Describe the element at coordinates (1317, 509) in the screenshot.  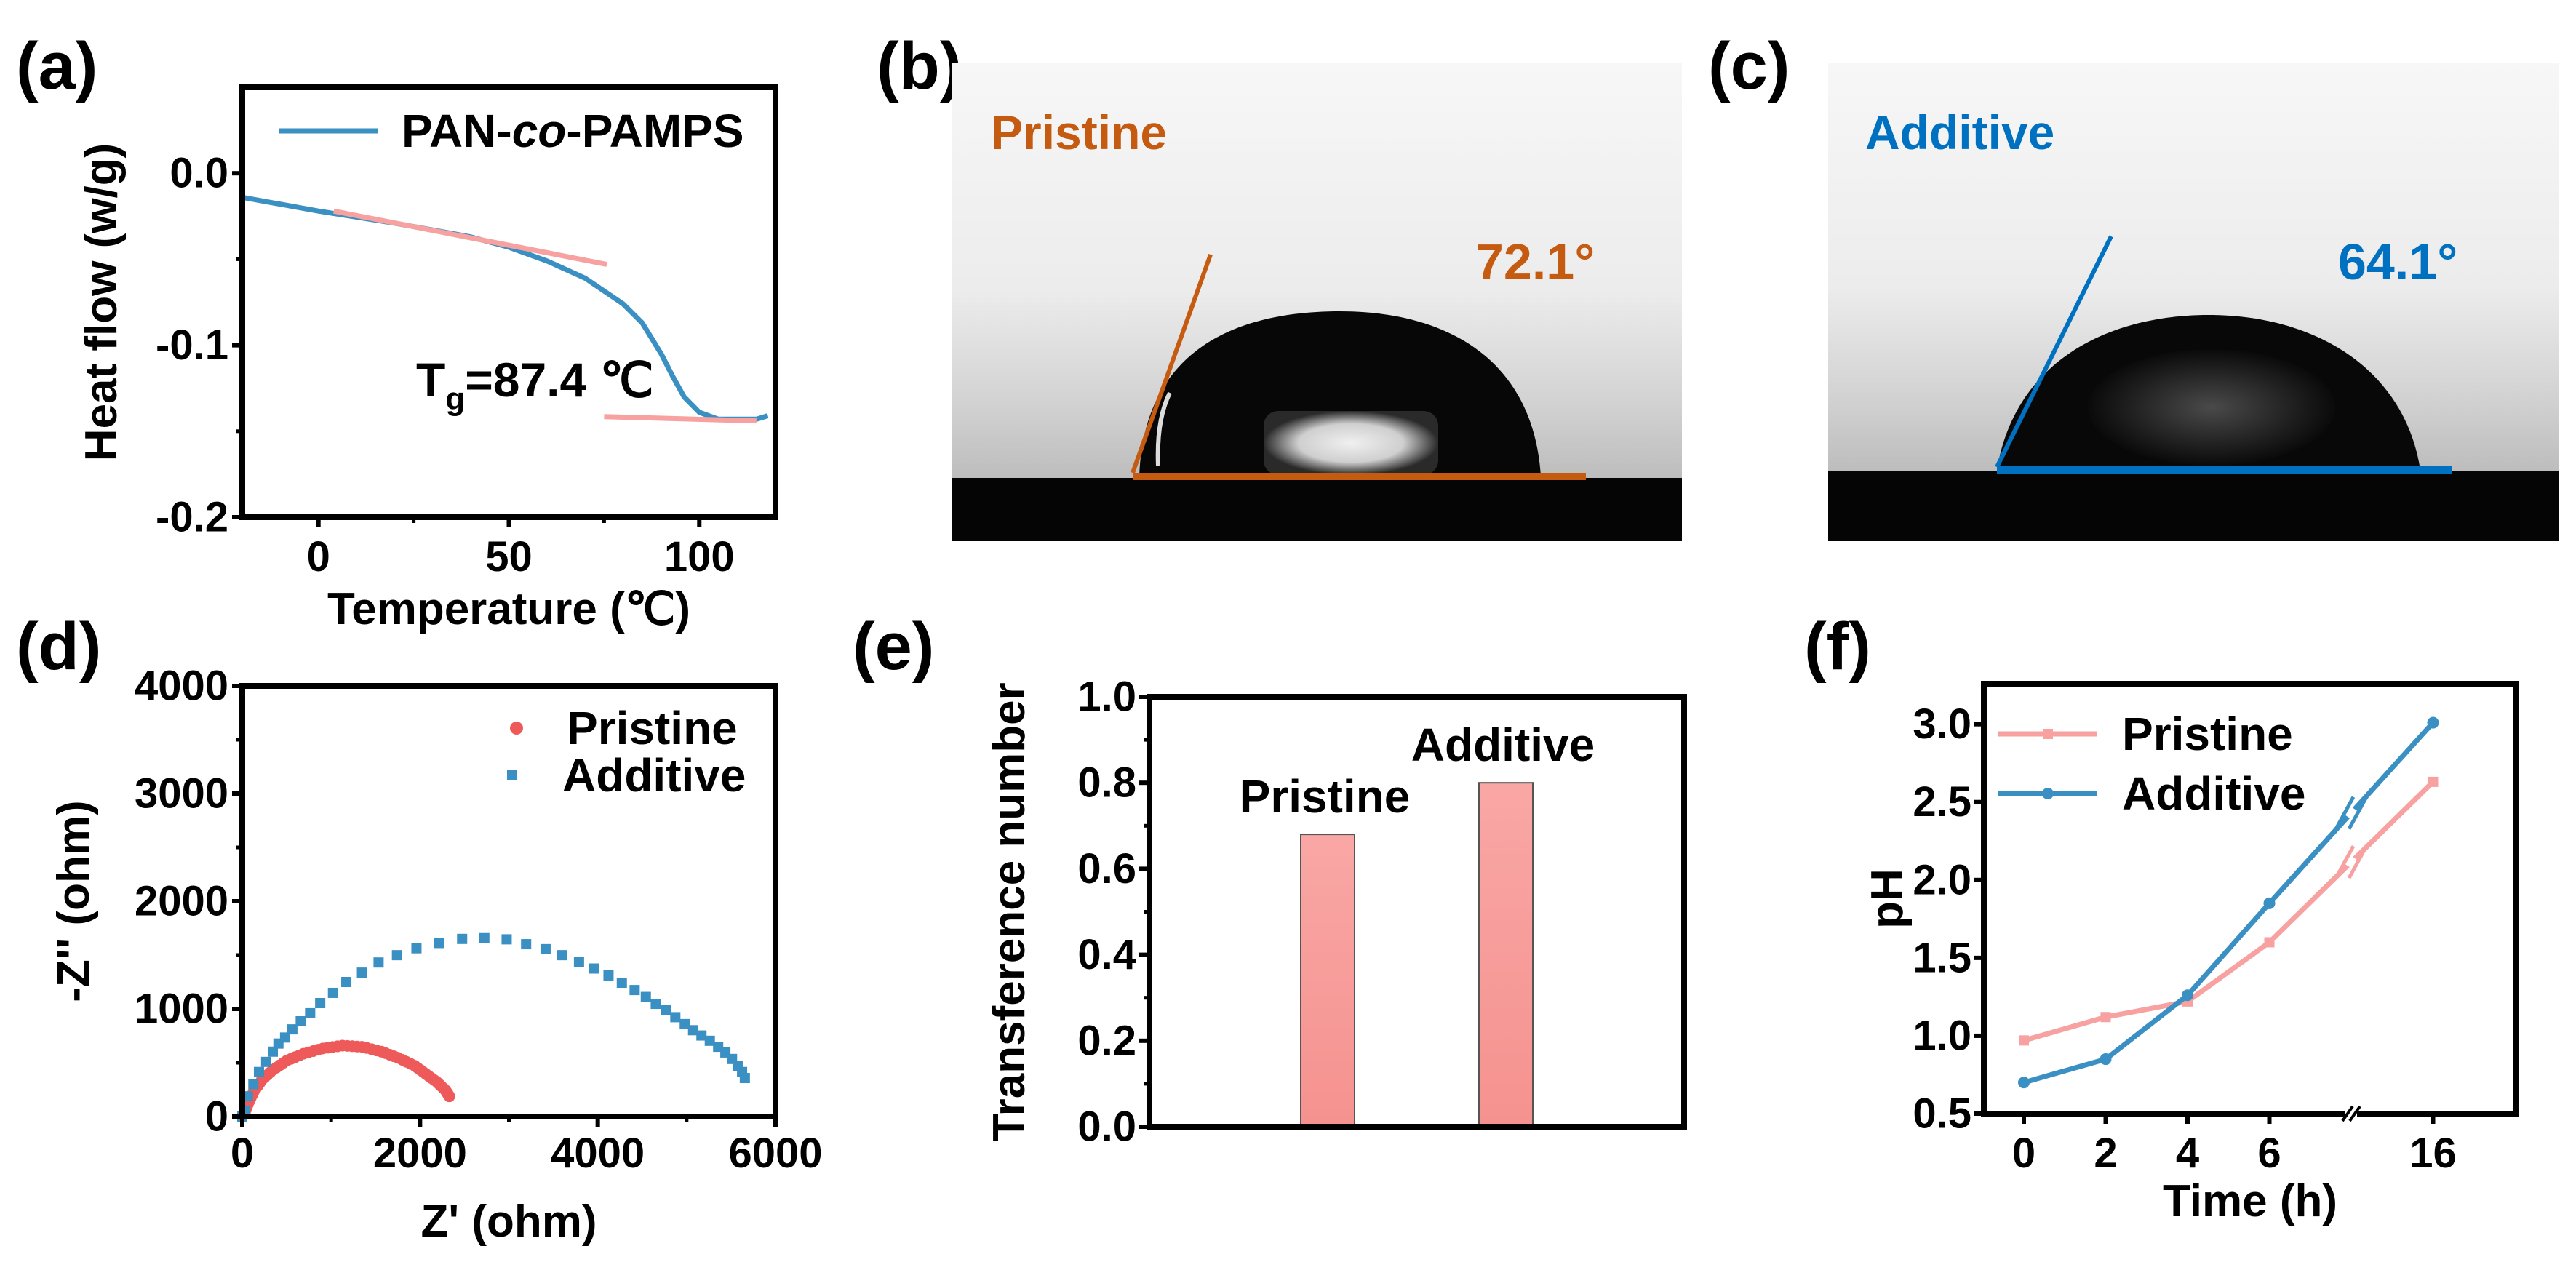
I see `substrate` at that location.